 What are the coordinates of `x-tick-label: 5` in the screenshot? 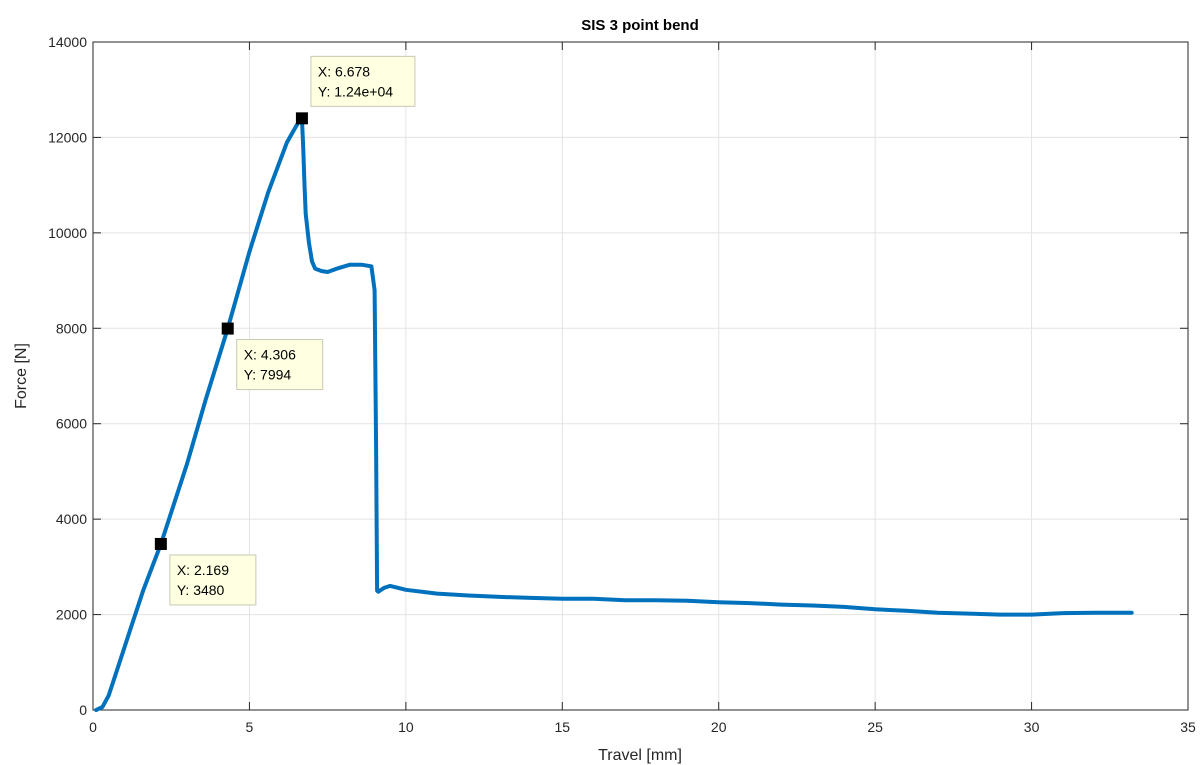 It's located at (250, 727).